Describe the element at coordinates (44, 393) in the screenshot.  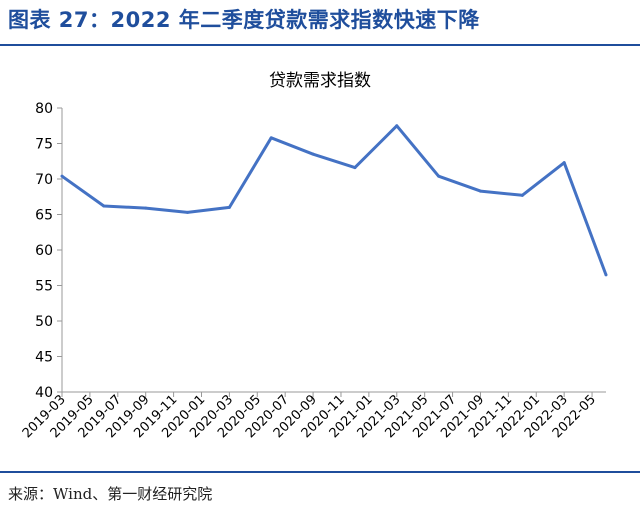
I see `y-tick-label: 40` at that location.